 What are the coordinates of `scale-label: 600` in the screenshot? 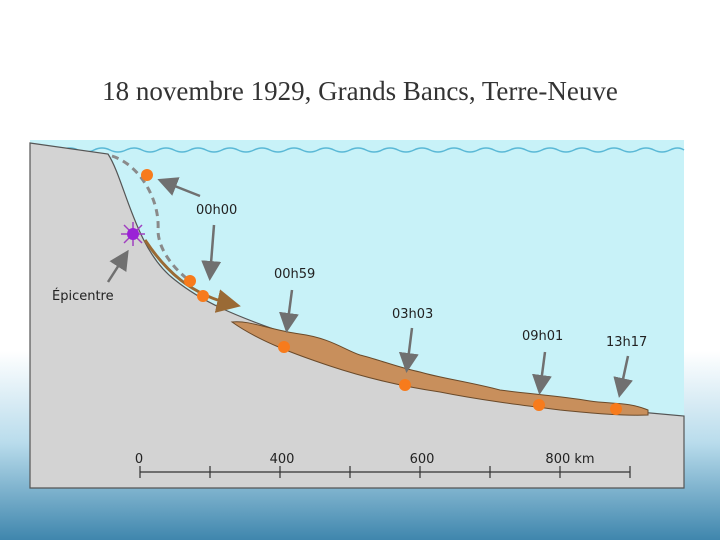 It's located at (422, 459).